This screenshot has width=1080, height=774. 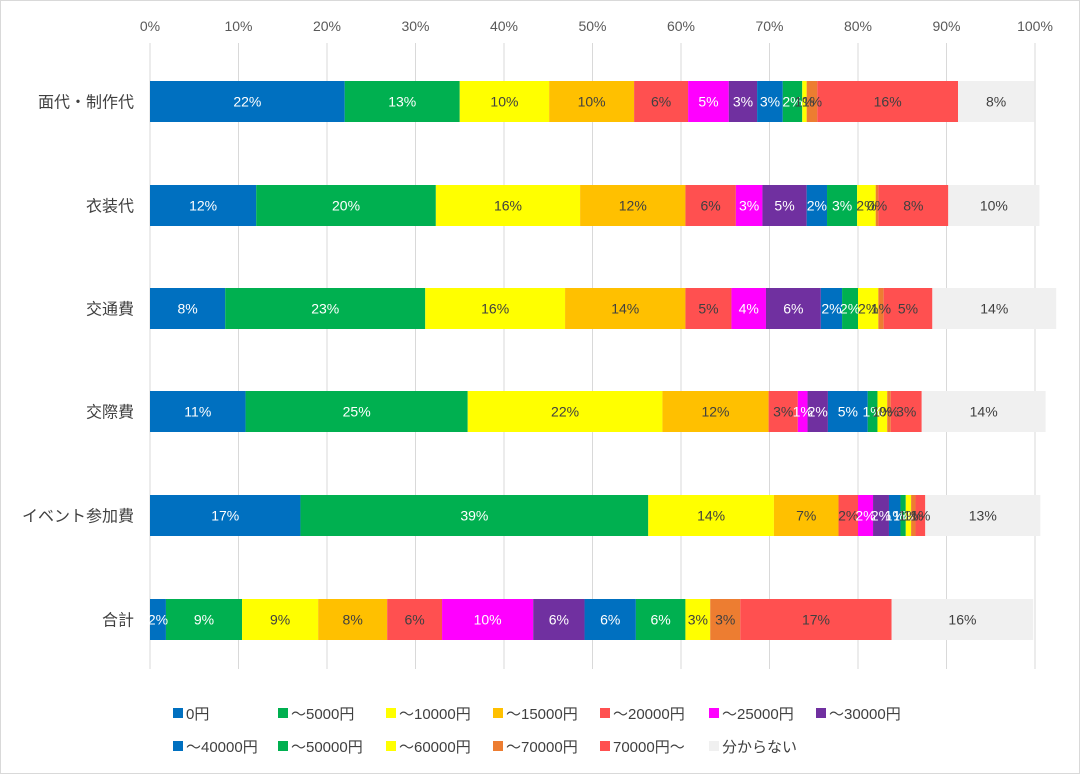 What do you see at coordinates (415, 26) in the screenshot?
I see `x-tick-label: 30%` at bounding box center [415, 26].